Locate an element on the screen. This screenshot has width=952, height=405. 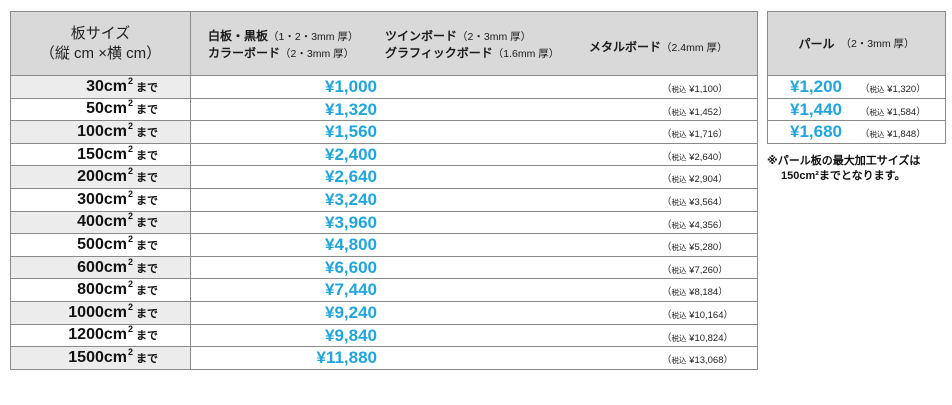
pearl-price-tax: （税込 ¥1,848） is located at coordinates (893, 135).